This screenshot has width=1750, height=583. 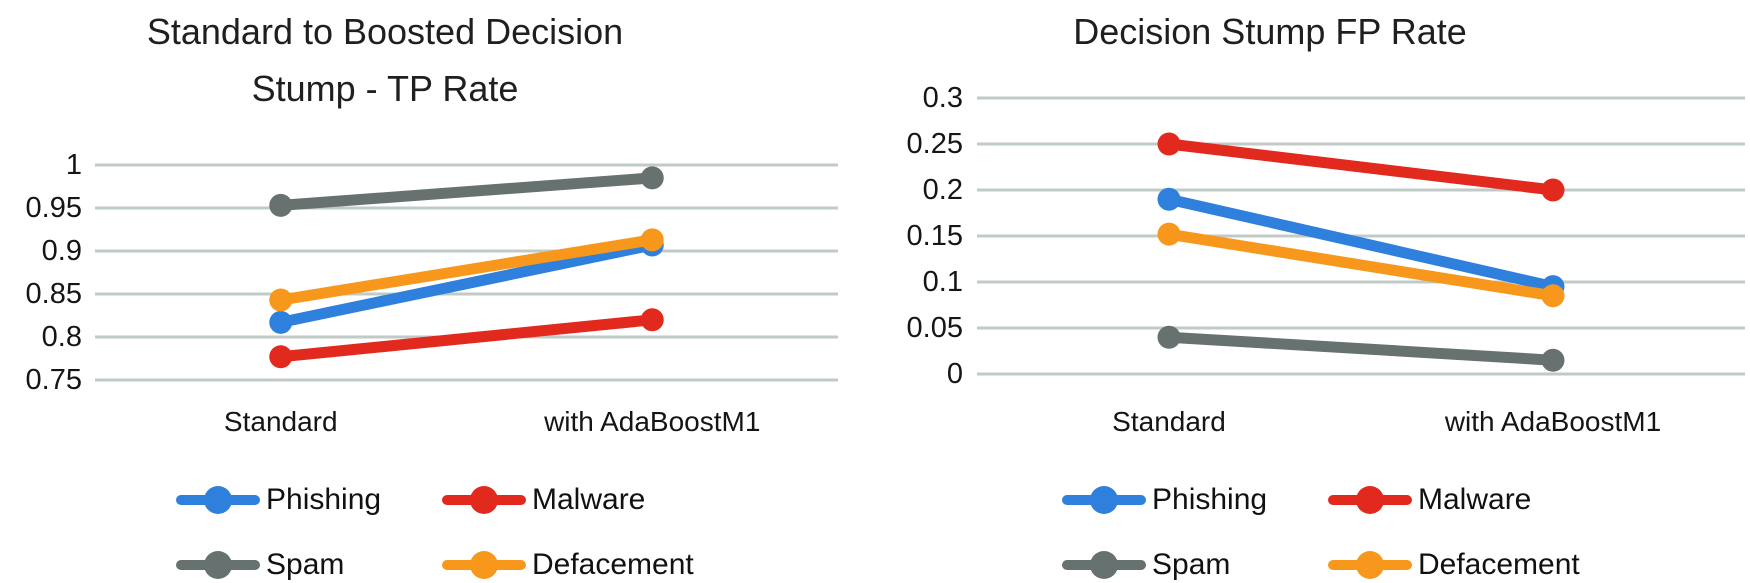 I want to click on y-axis-tick-label: 0.05, so click(x=934, y=328).